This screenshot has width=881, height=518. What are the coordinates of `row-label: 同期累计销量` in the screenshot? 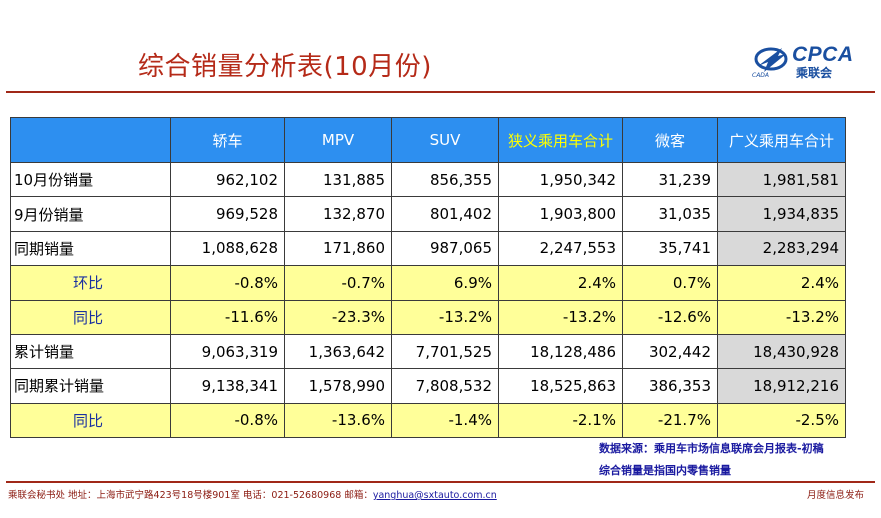 It's located at (90, 386).